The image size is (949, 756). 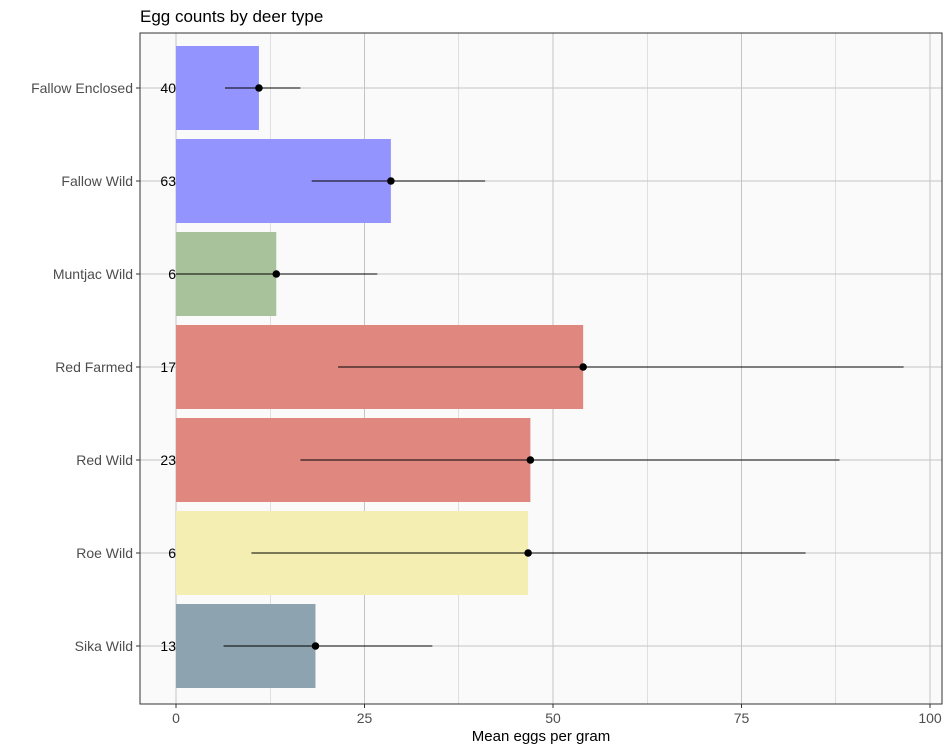 What do you see at coordinates (97, 181) in the screenshot?
I see `y-tick-label: Fallow Wild` at bounding box center [97, 181].